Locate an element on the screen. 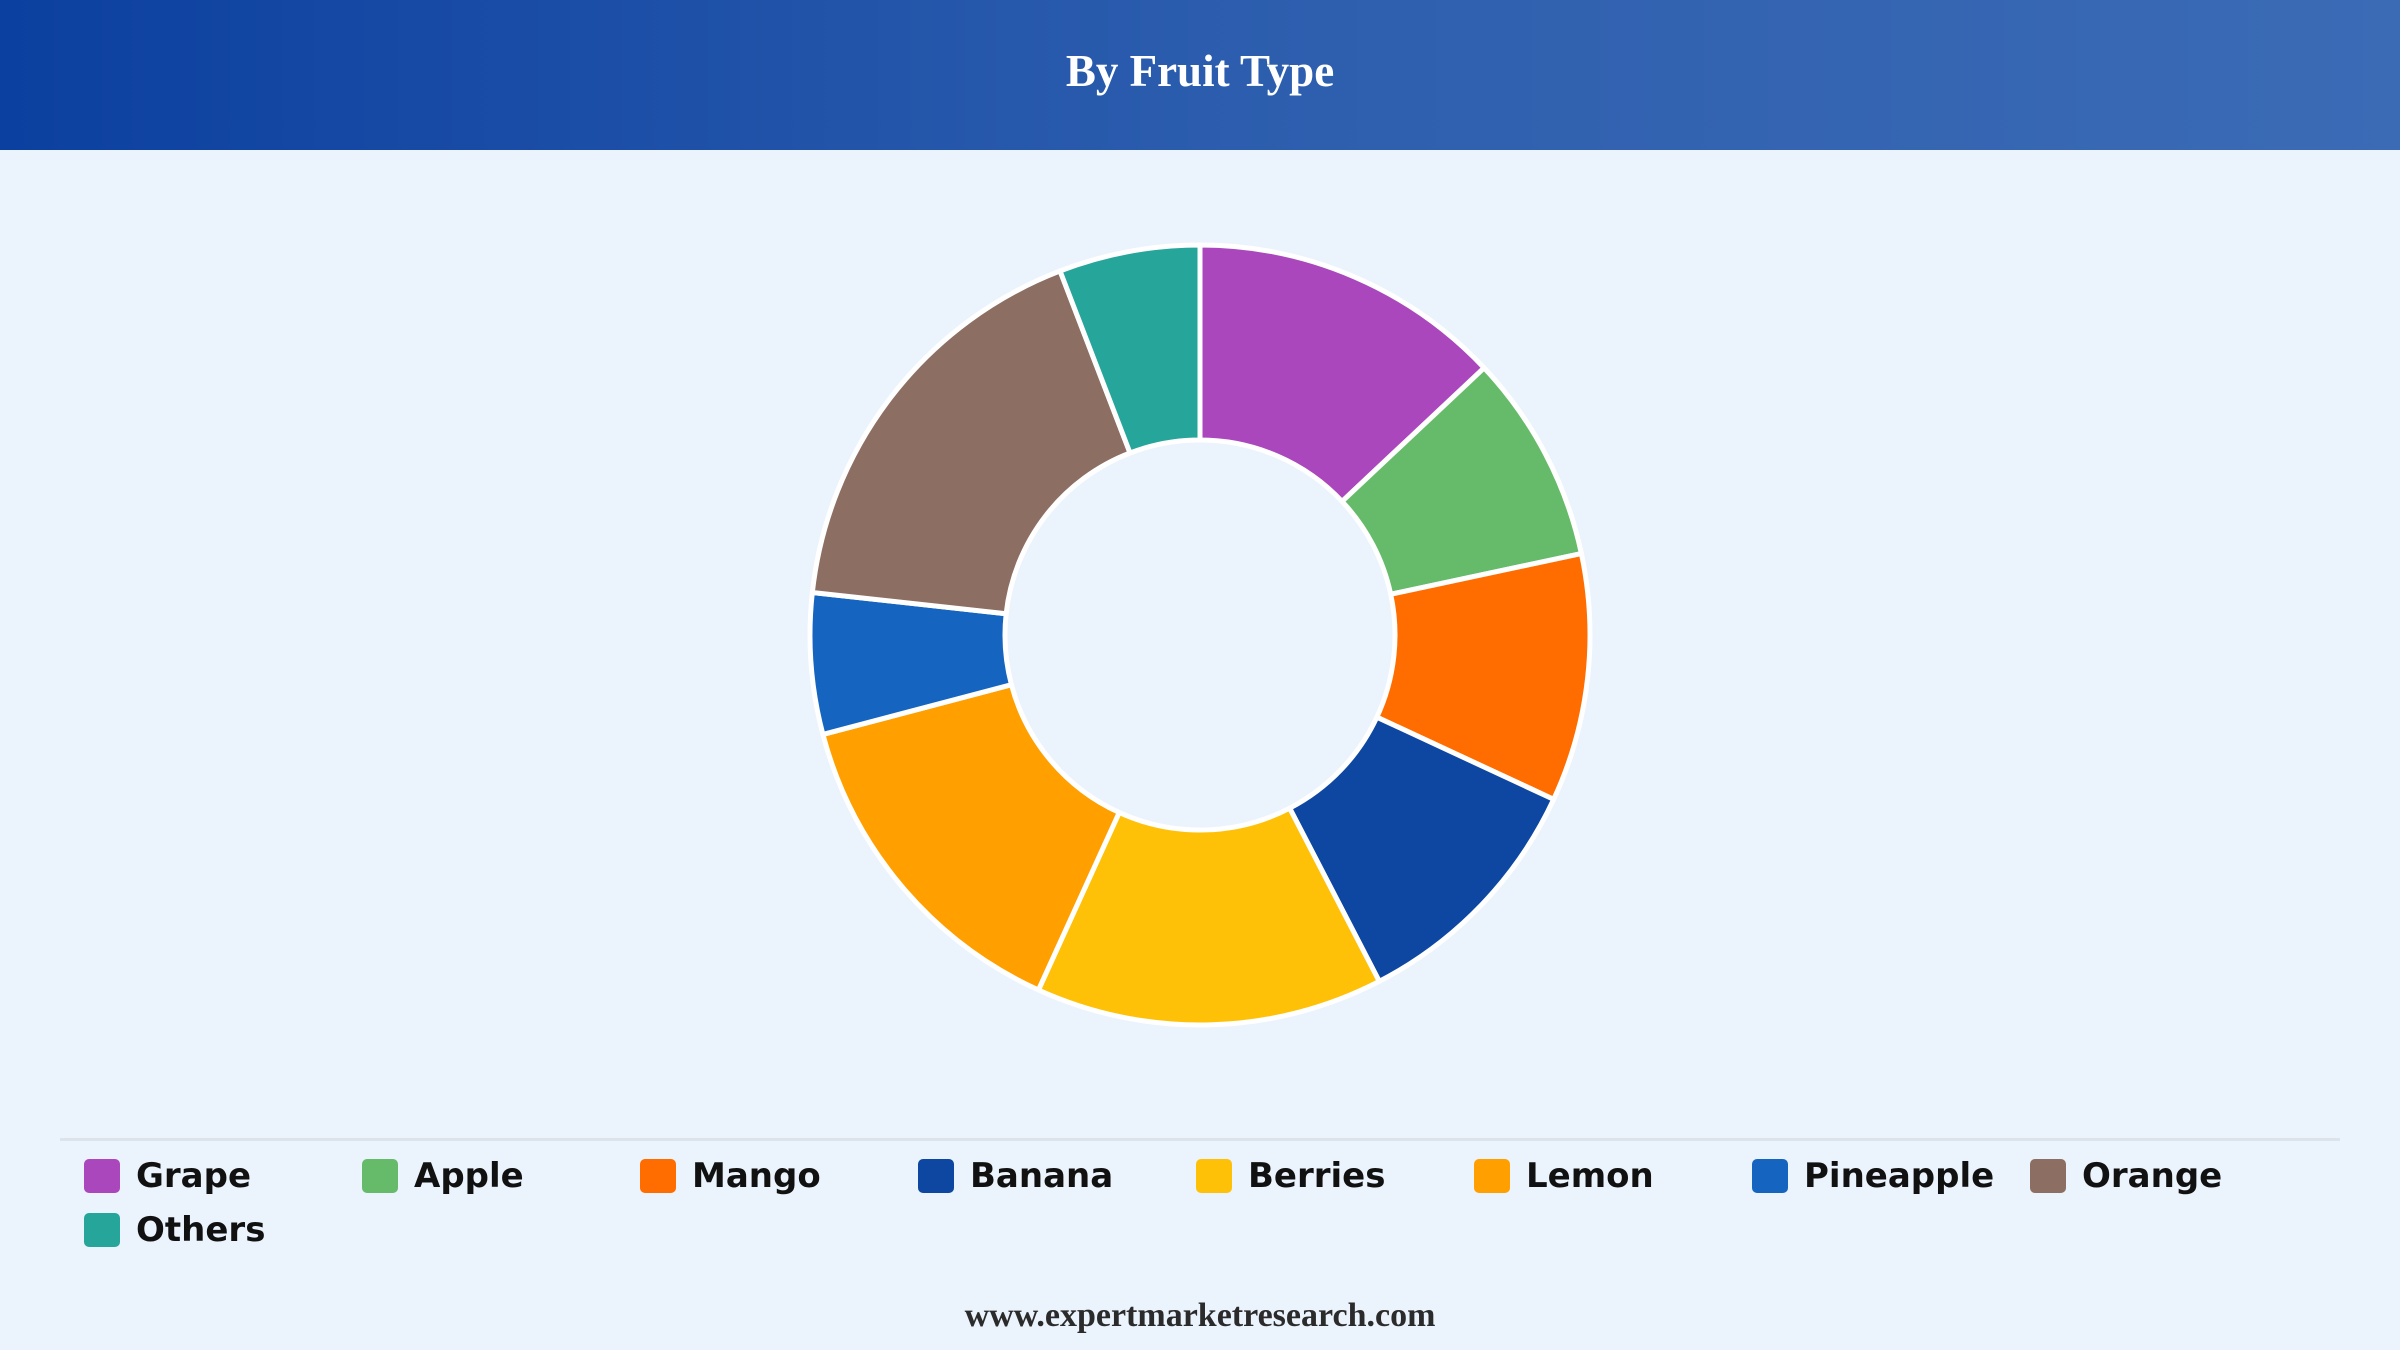  legend-item-others: Others is located at coordinates (174, 1230).